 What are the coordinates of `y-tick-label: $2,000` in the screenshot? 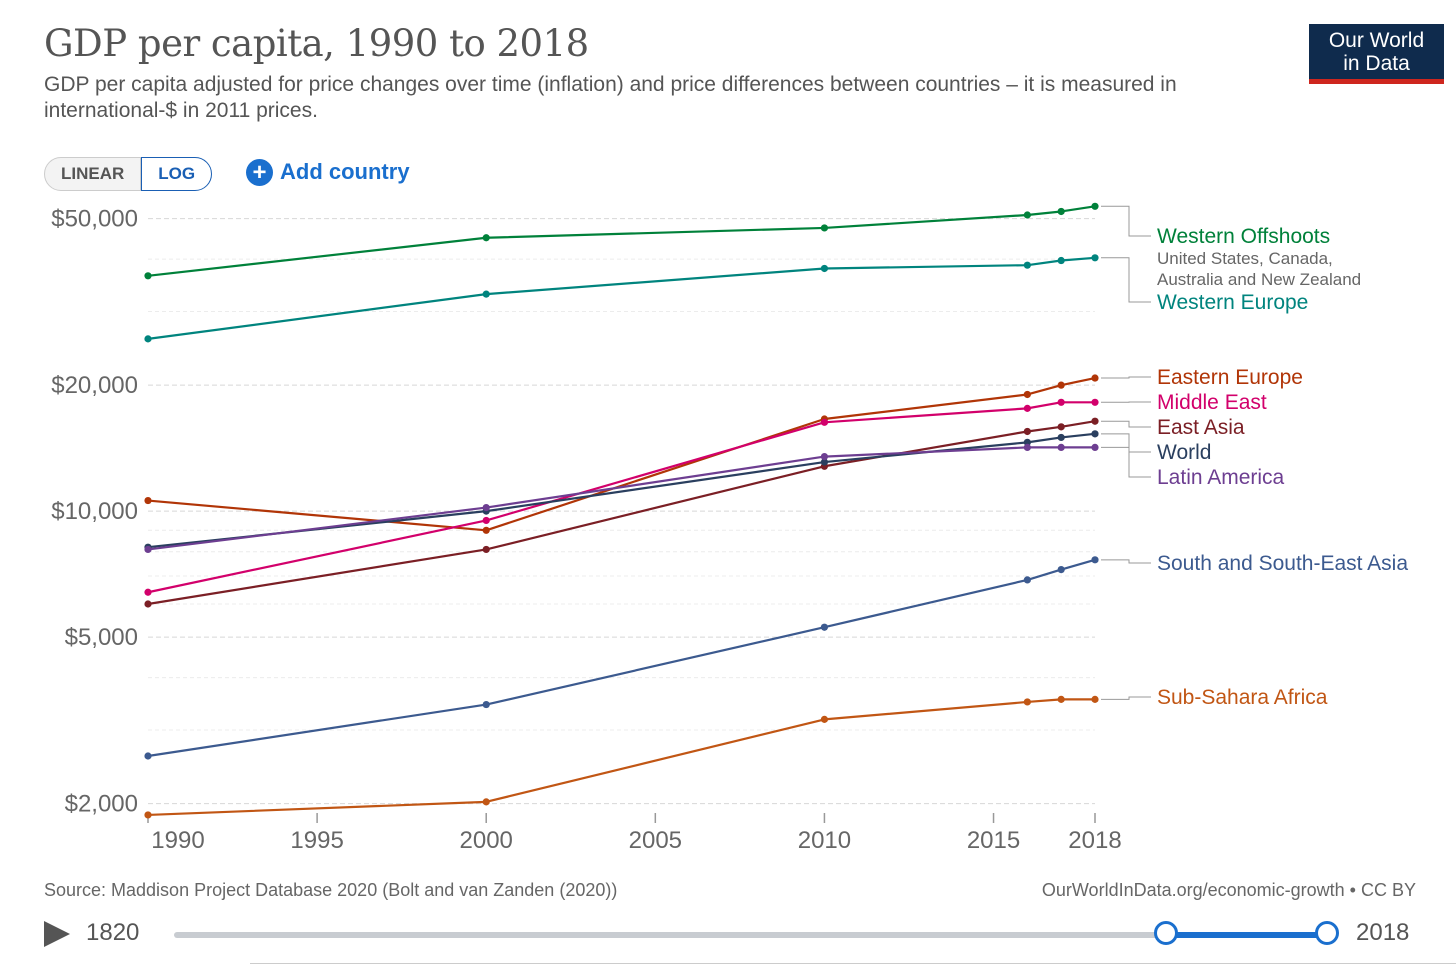 It's located at (101, 804).